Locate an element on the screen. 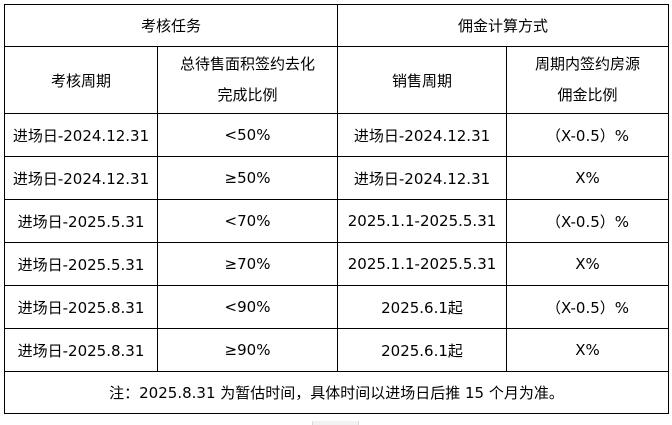  col-header-sales-period: 销售周期 is located at coordinates (422, 80).